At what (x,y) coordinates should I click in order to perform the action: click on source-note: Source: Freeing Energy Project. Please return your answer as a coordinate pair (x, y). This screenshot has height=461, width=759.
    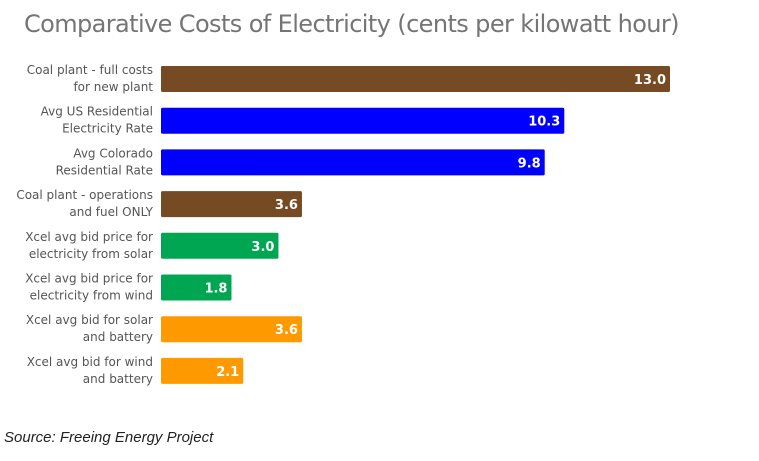
    Looking at the image, I should click on (109, 437).